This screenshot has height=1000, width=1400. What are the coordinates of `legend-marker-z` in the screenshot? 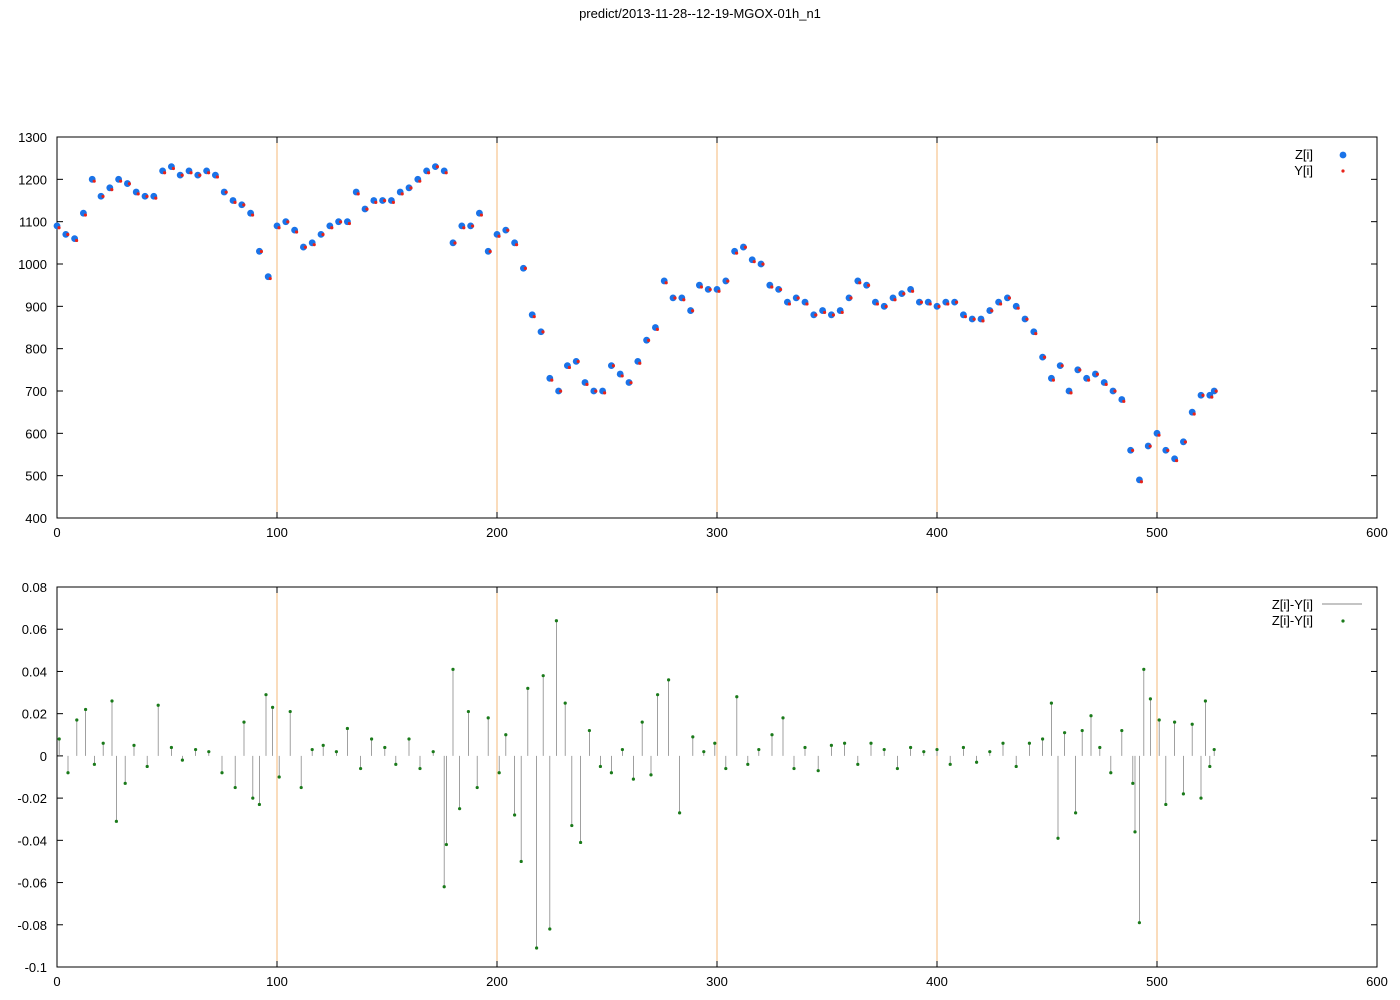 It's located at (1343, 155).